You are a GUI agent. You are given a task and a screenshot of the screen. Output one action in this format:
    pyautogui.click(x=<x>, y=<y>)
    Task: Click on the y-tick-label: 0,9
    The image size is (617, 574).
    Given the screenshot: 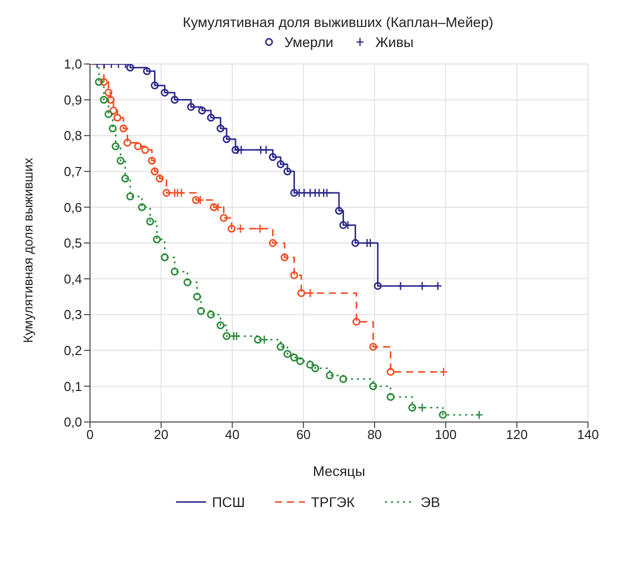 What is the action you would take?
    pyautogui.click(x=73, y=100)
    